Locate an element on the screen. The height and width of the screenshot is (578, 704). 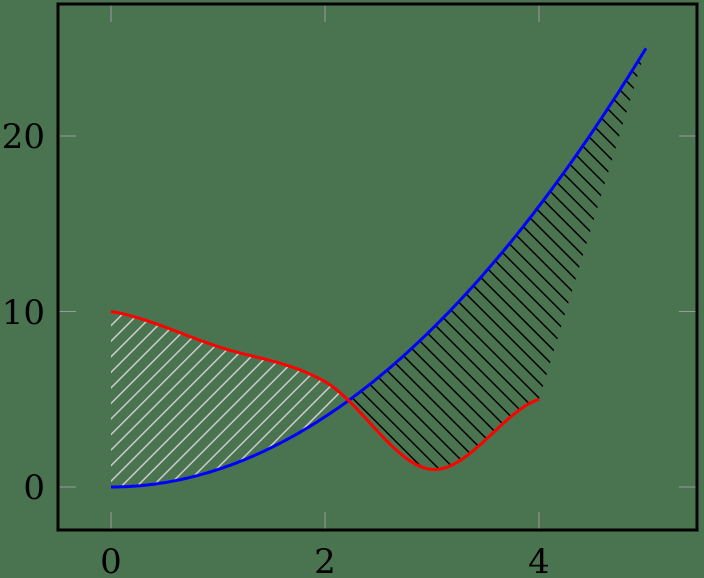
x-tick-labels: 0 2 4 is located at coordinates (325, 560).